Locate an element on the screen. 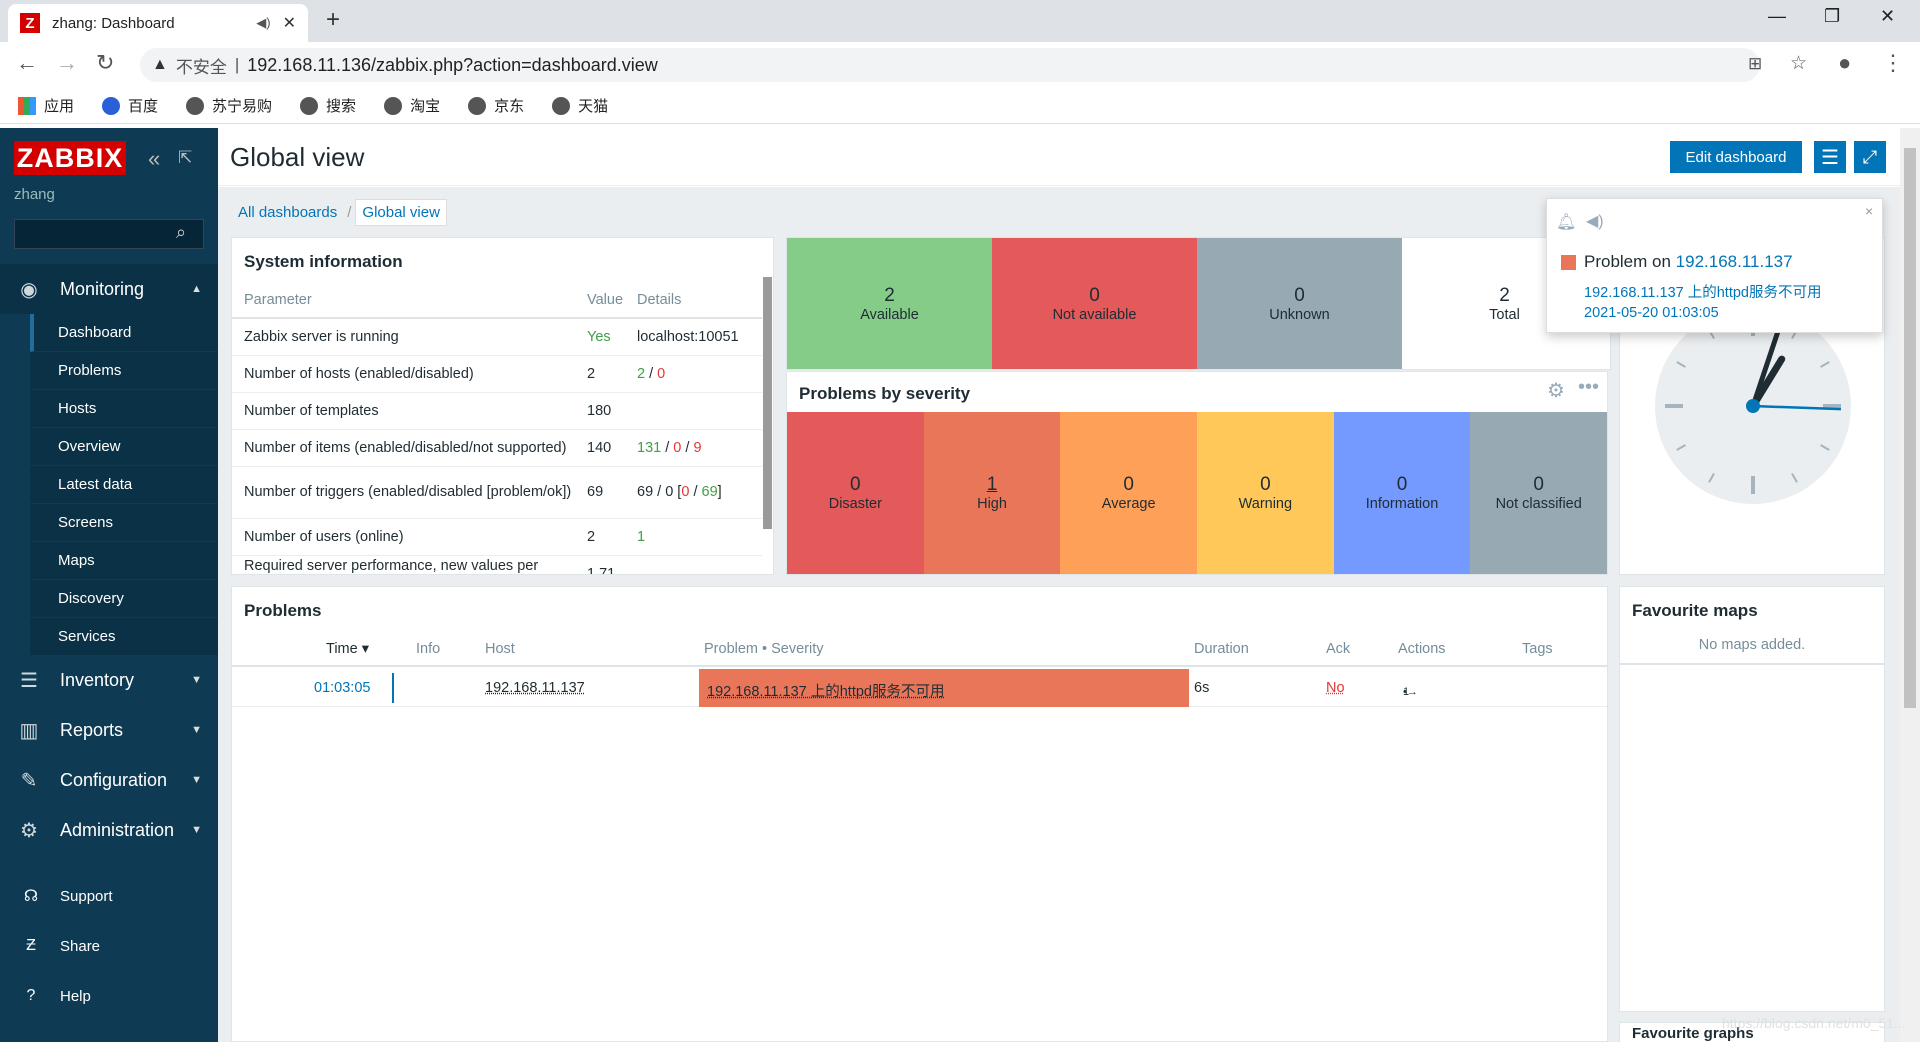 This screenshot has height=1042, width=1920. scrollbar-thumb is located at coordinates (1910, 428).